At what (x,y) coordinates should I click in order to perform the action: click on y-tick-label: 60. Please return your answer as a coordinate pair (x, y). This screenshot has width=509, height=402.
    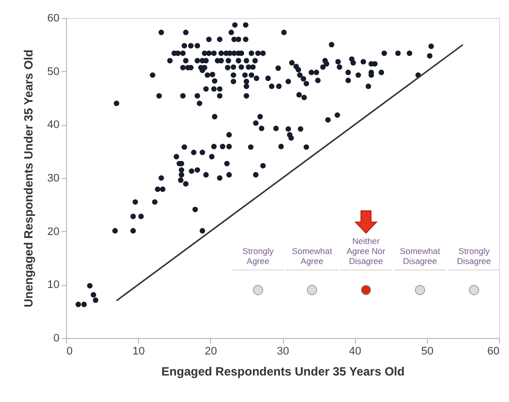
    Looking at the image, I should click on (53, 18).